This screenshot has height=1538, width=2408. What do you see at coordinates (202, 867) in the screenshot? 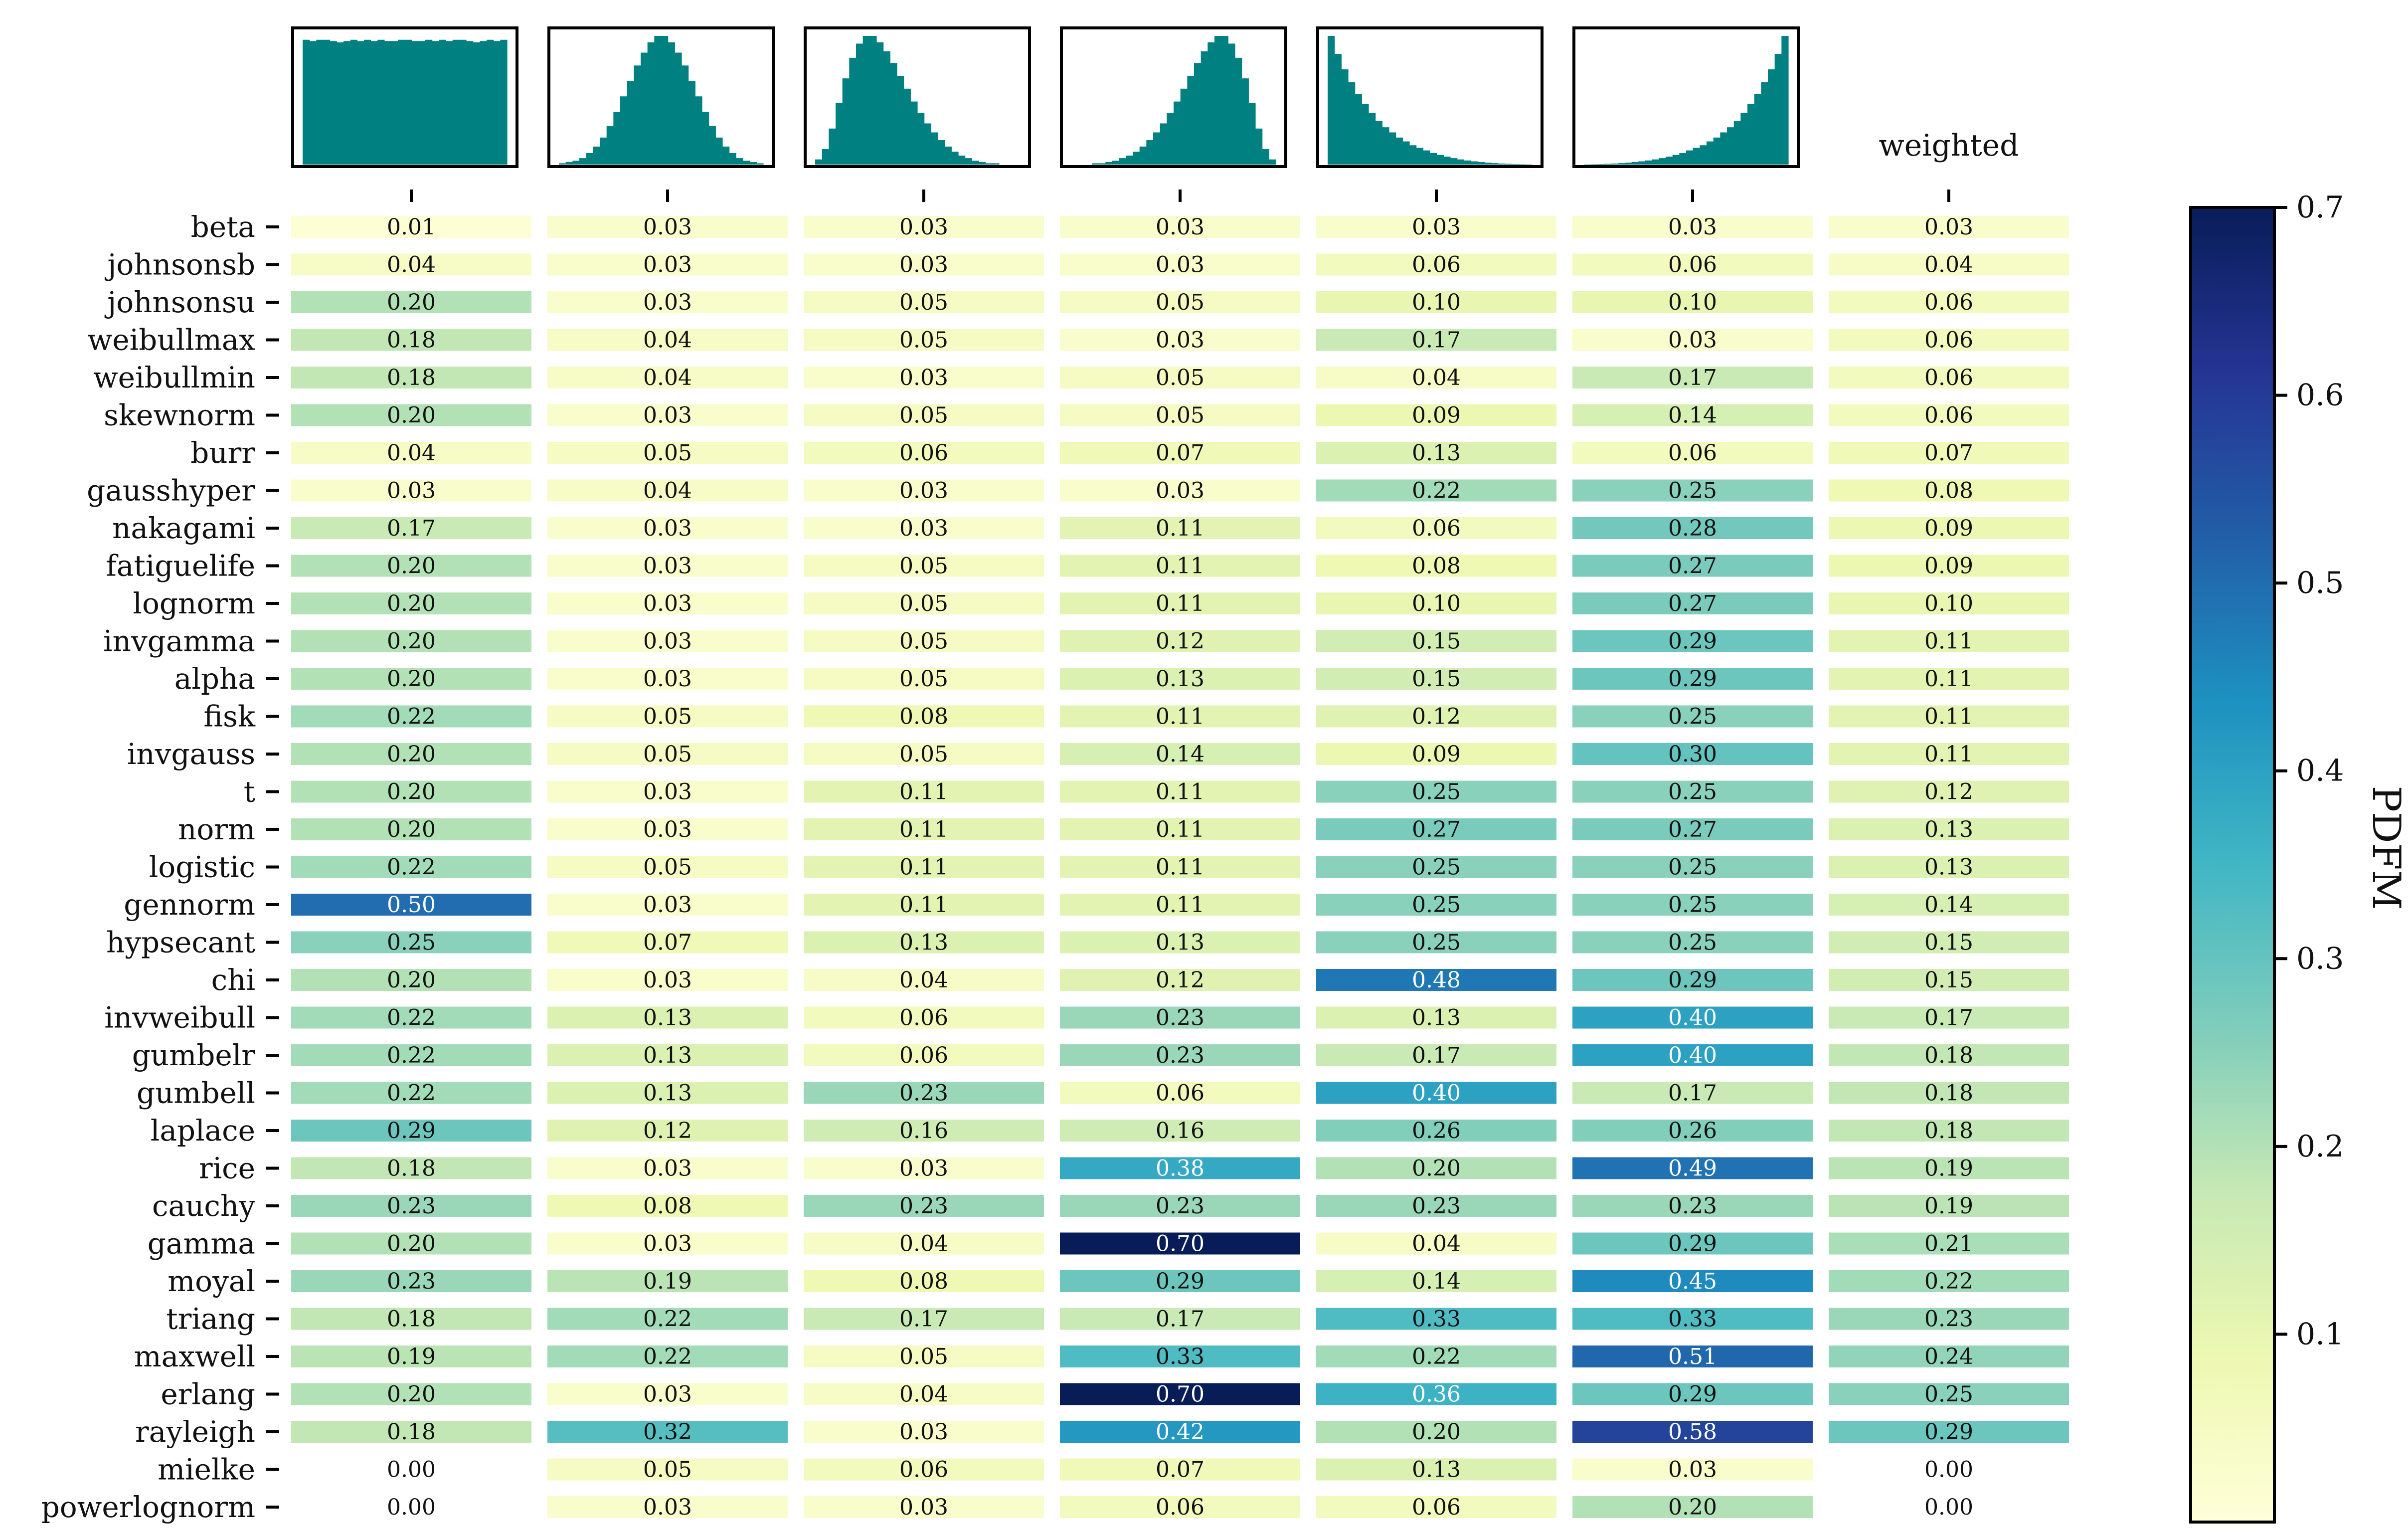
I see `row-label-logistic: logistic` at bounding box center [202, 867].